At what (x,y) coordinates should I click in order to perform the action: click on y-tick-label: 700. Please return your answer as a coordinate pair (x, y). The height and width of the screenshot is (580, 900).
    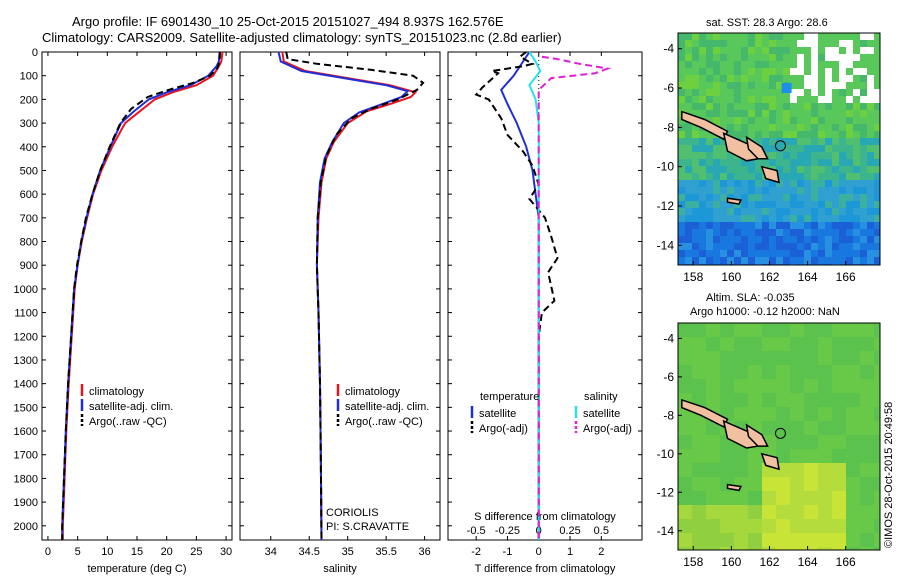
    Looking at the image, I should click on (29, 219).